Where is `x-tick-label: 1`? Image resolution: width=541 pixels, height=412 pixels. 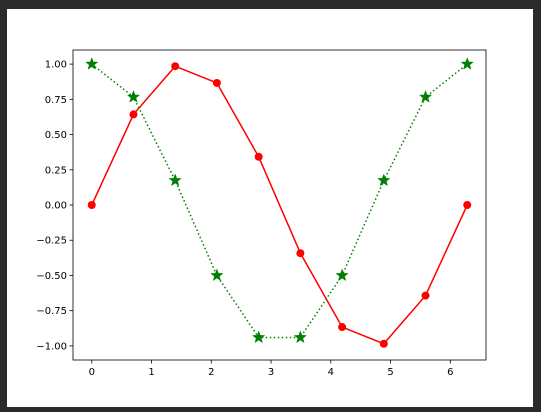 x-tick-label: 1 is located at coordinates (151, 372).